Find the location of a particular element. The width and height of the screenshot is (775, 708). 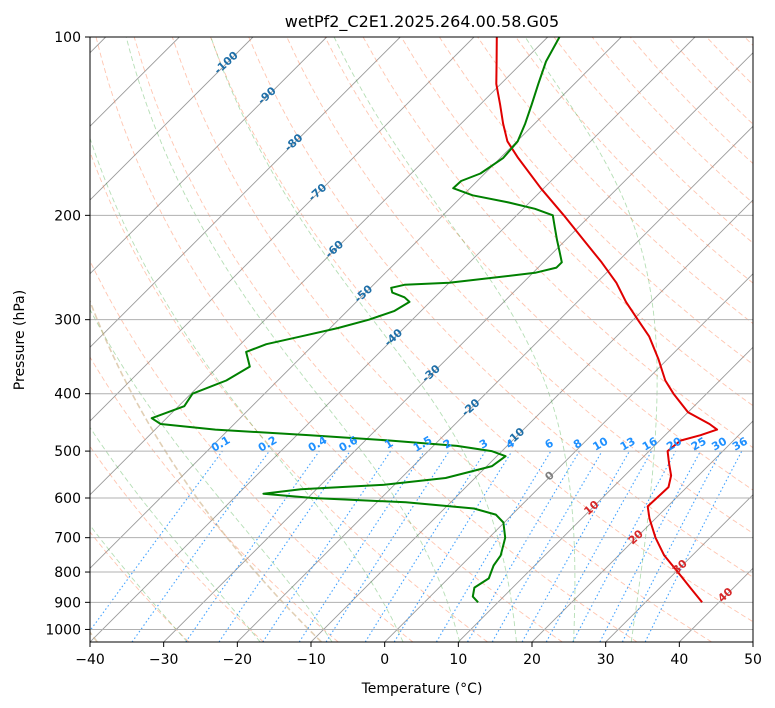

y-tick-label: 900 is located at coordinates (67, 603).